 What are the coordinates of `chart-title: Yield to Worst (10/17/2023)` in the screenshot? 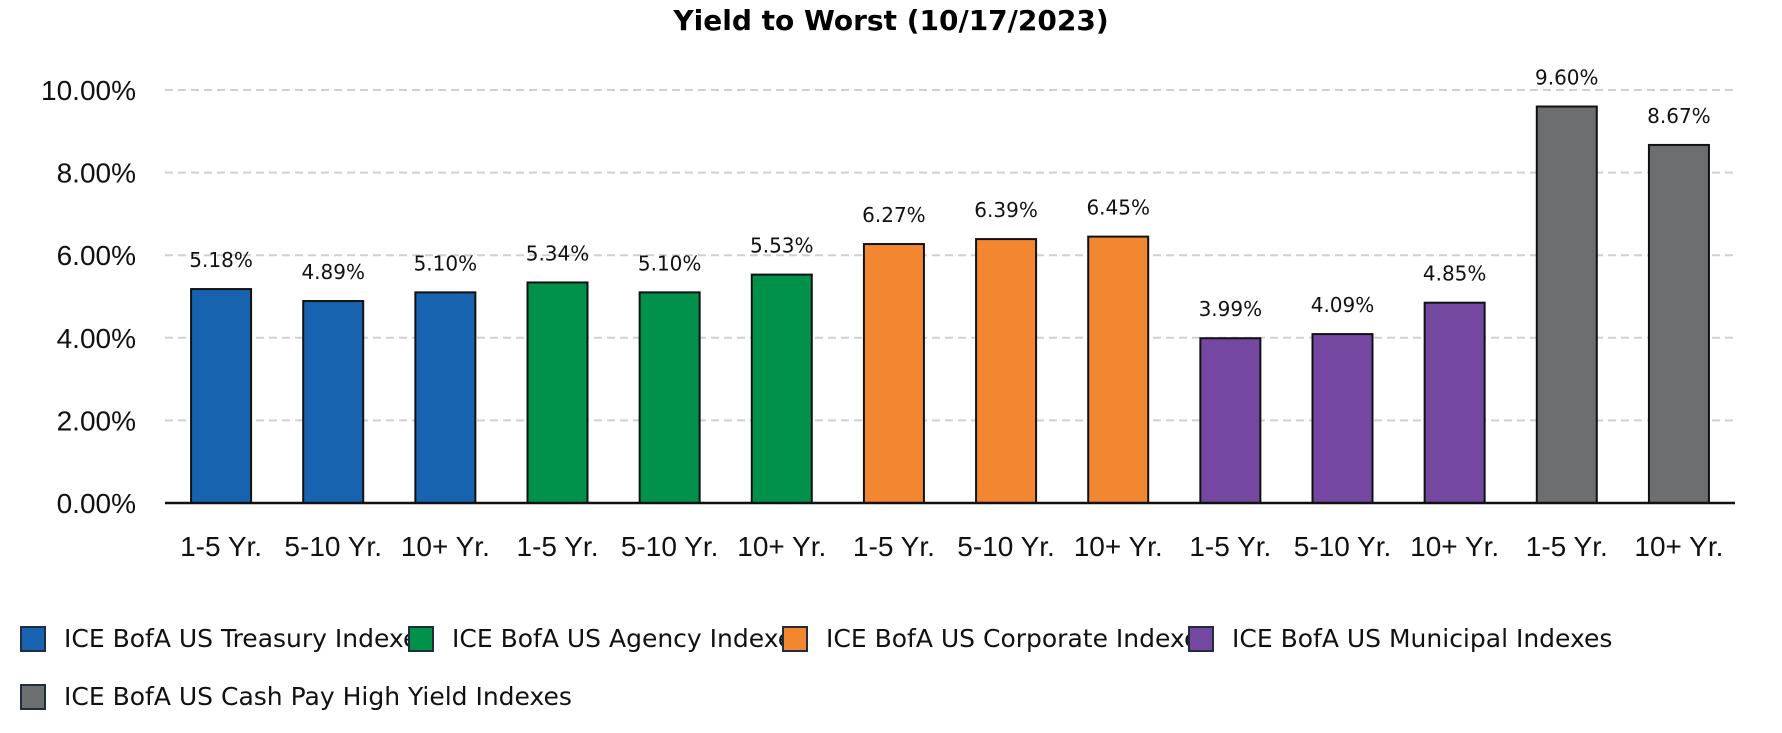 It's located at (891, 20).